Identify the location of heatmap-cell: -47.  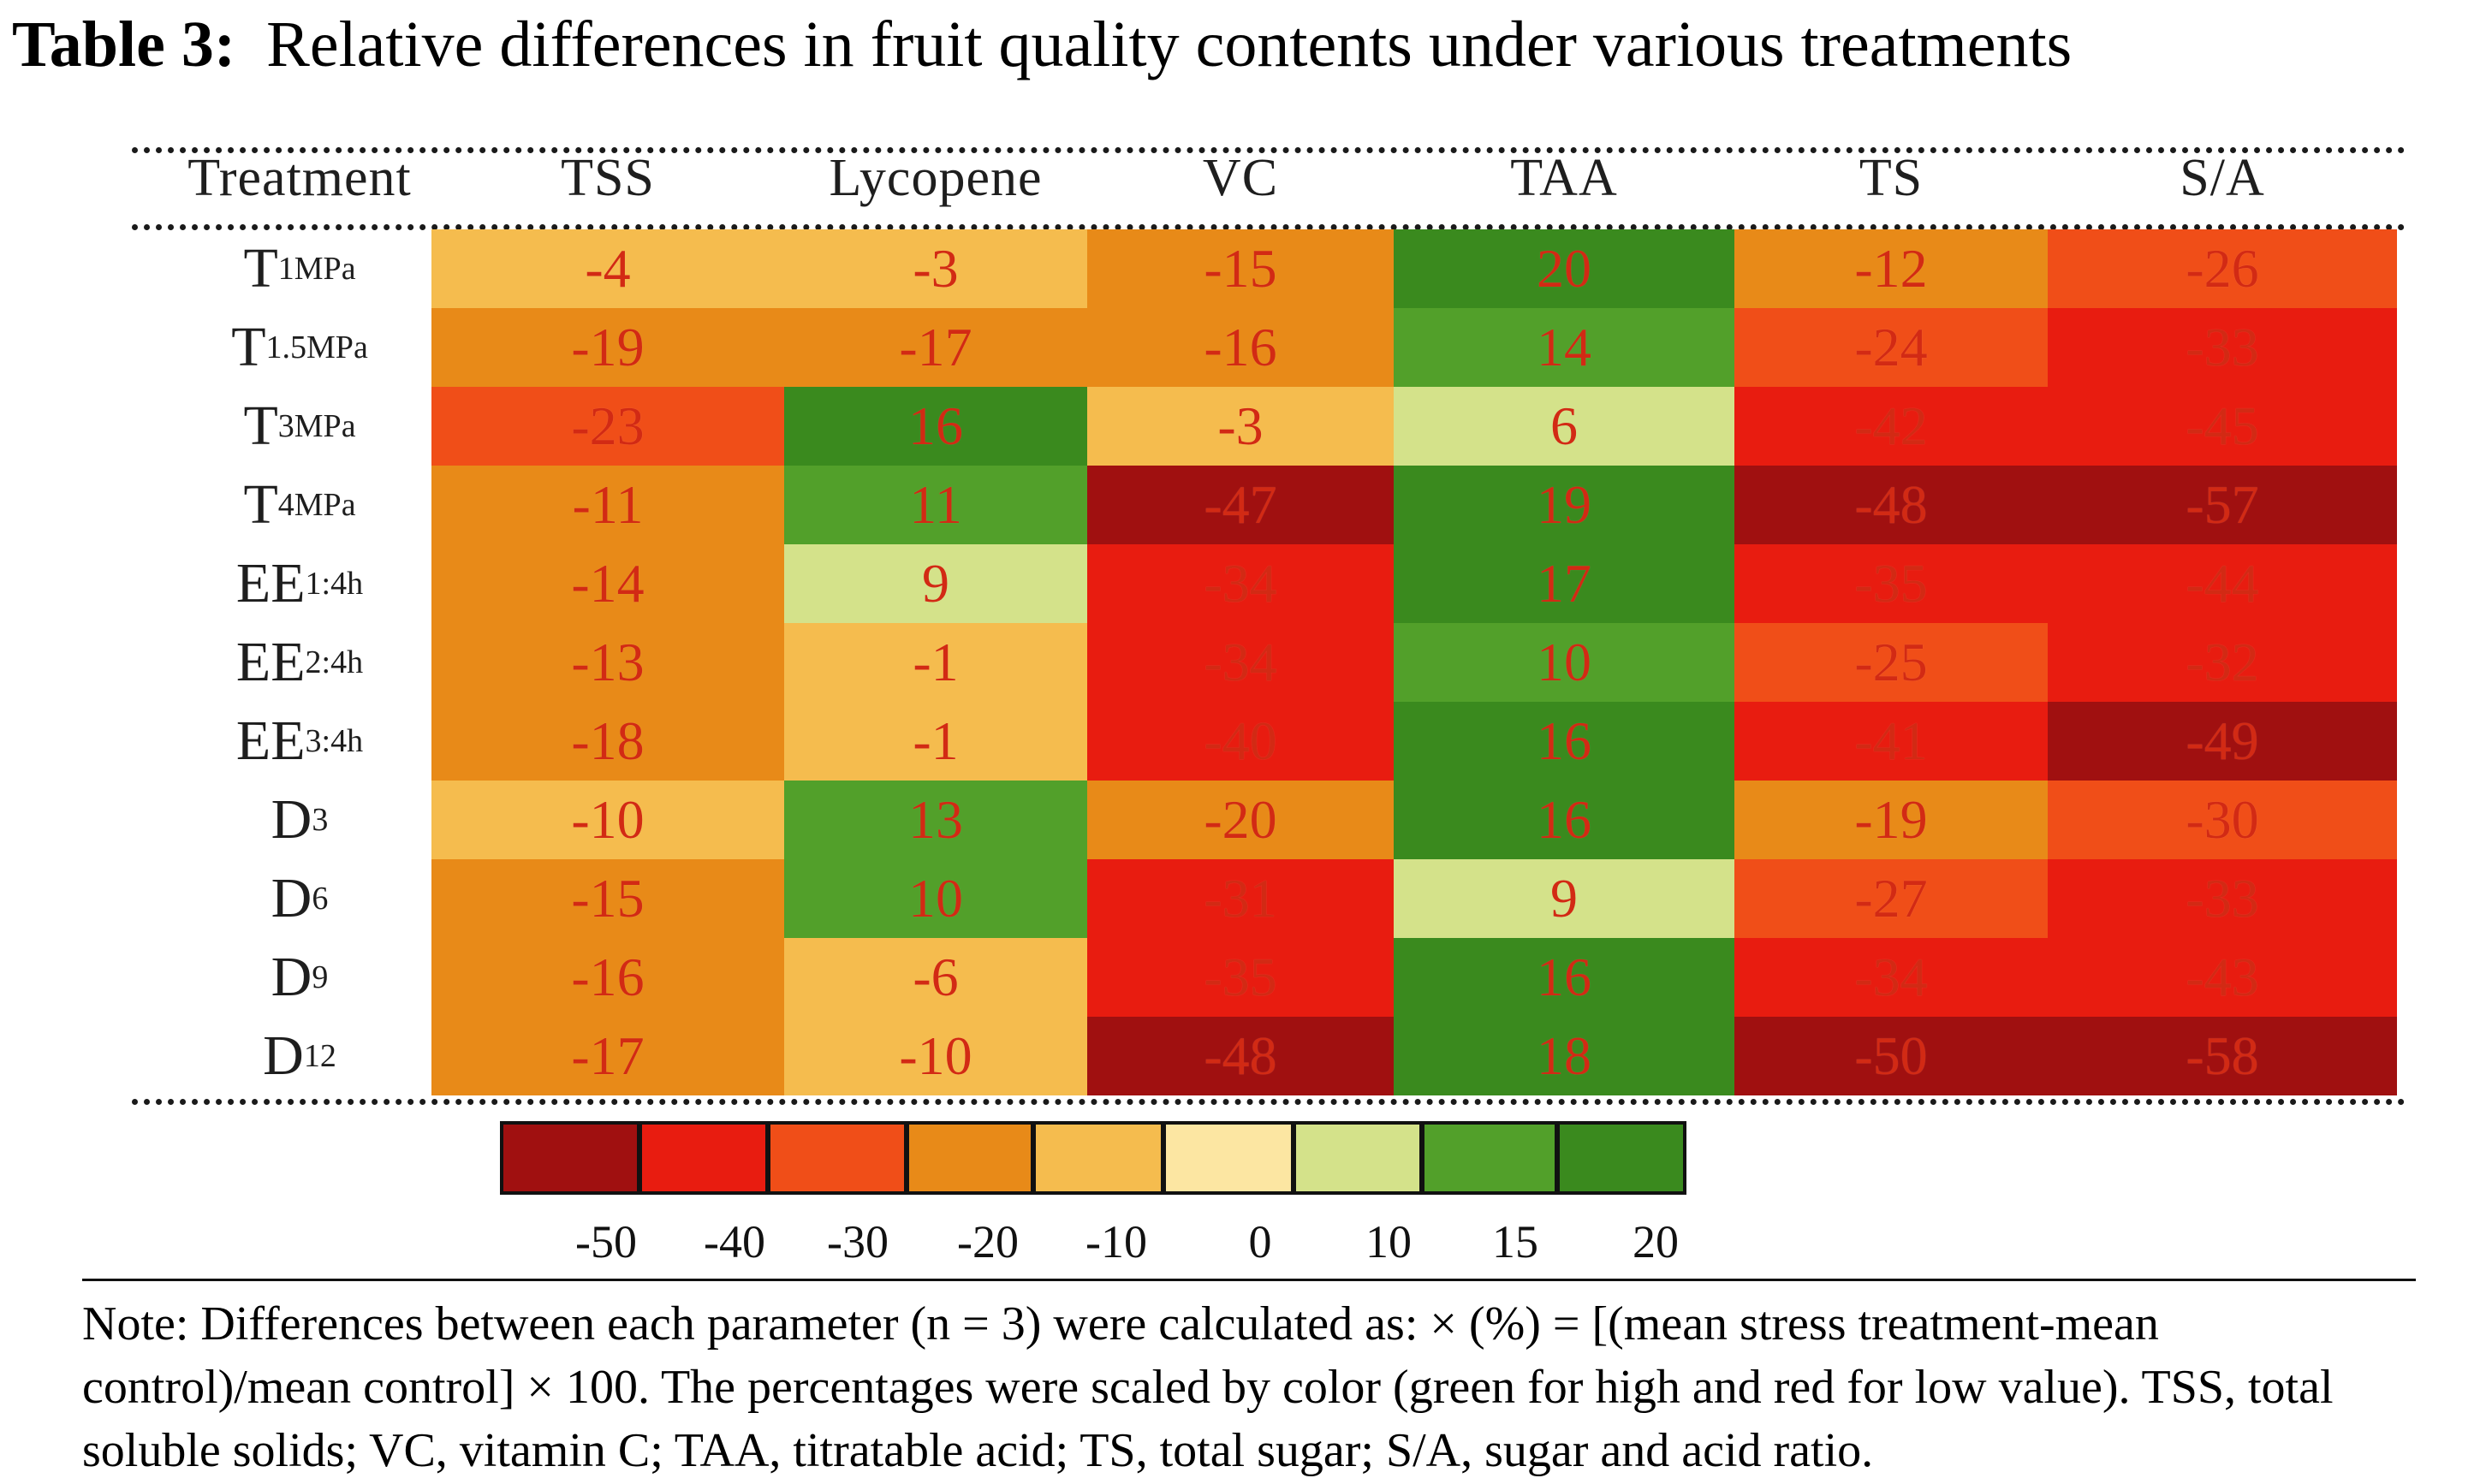
(1240, 505).